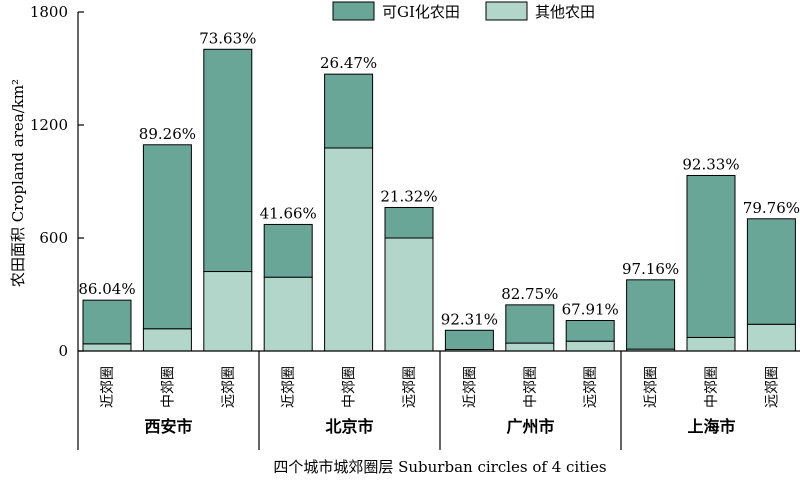 This screenshot has height=487, width=800. What do you see at coordinates (18, 183) in the screenshot?
I see `y-axis-title: 农田面积 Cropland area/km²` at bounding box center [18, 183].